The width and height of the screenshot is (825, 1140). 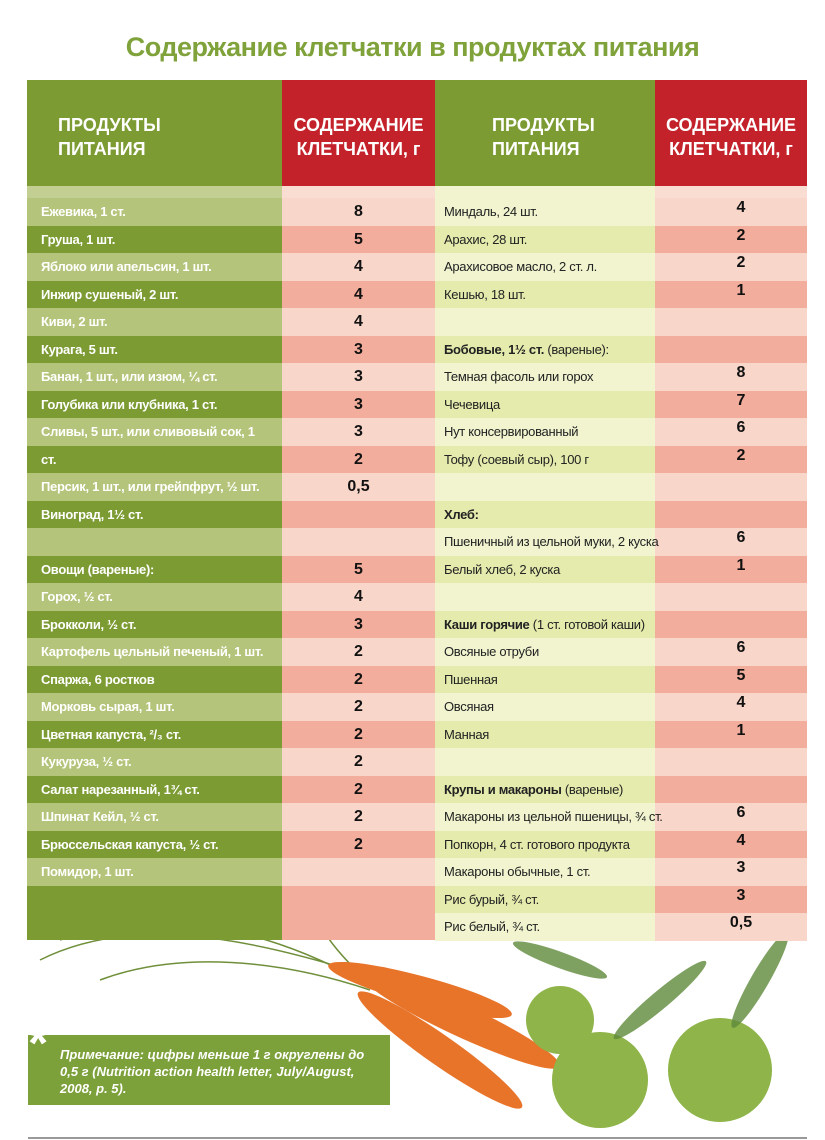 What do you see at coordinates (154, 192) in the screenshot?
I see `spacer` at bounding box center [154, 192].